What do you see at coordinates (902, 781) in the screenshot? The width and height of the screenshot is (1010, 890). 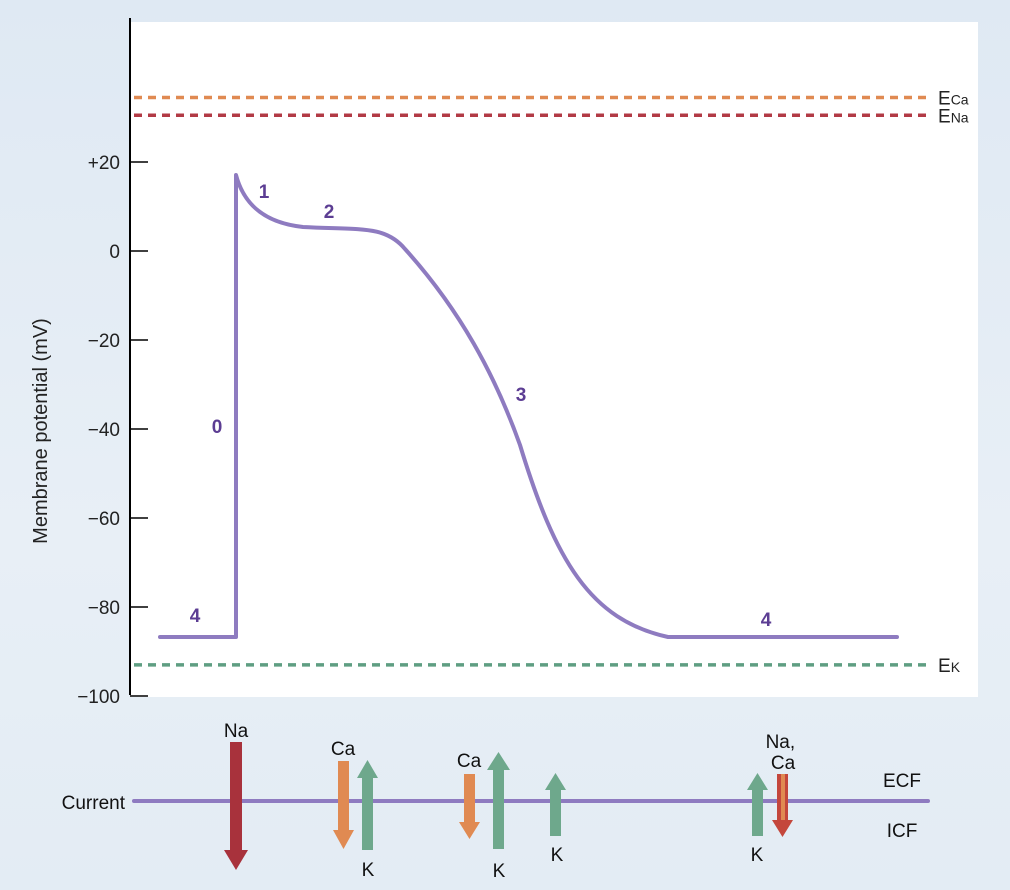 I see `ecf-label: ECF` at bounding box center [902, 781].